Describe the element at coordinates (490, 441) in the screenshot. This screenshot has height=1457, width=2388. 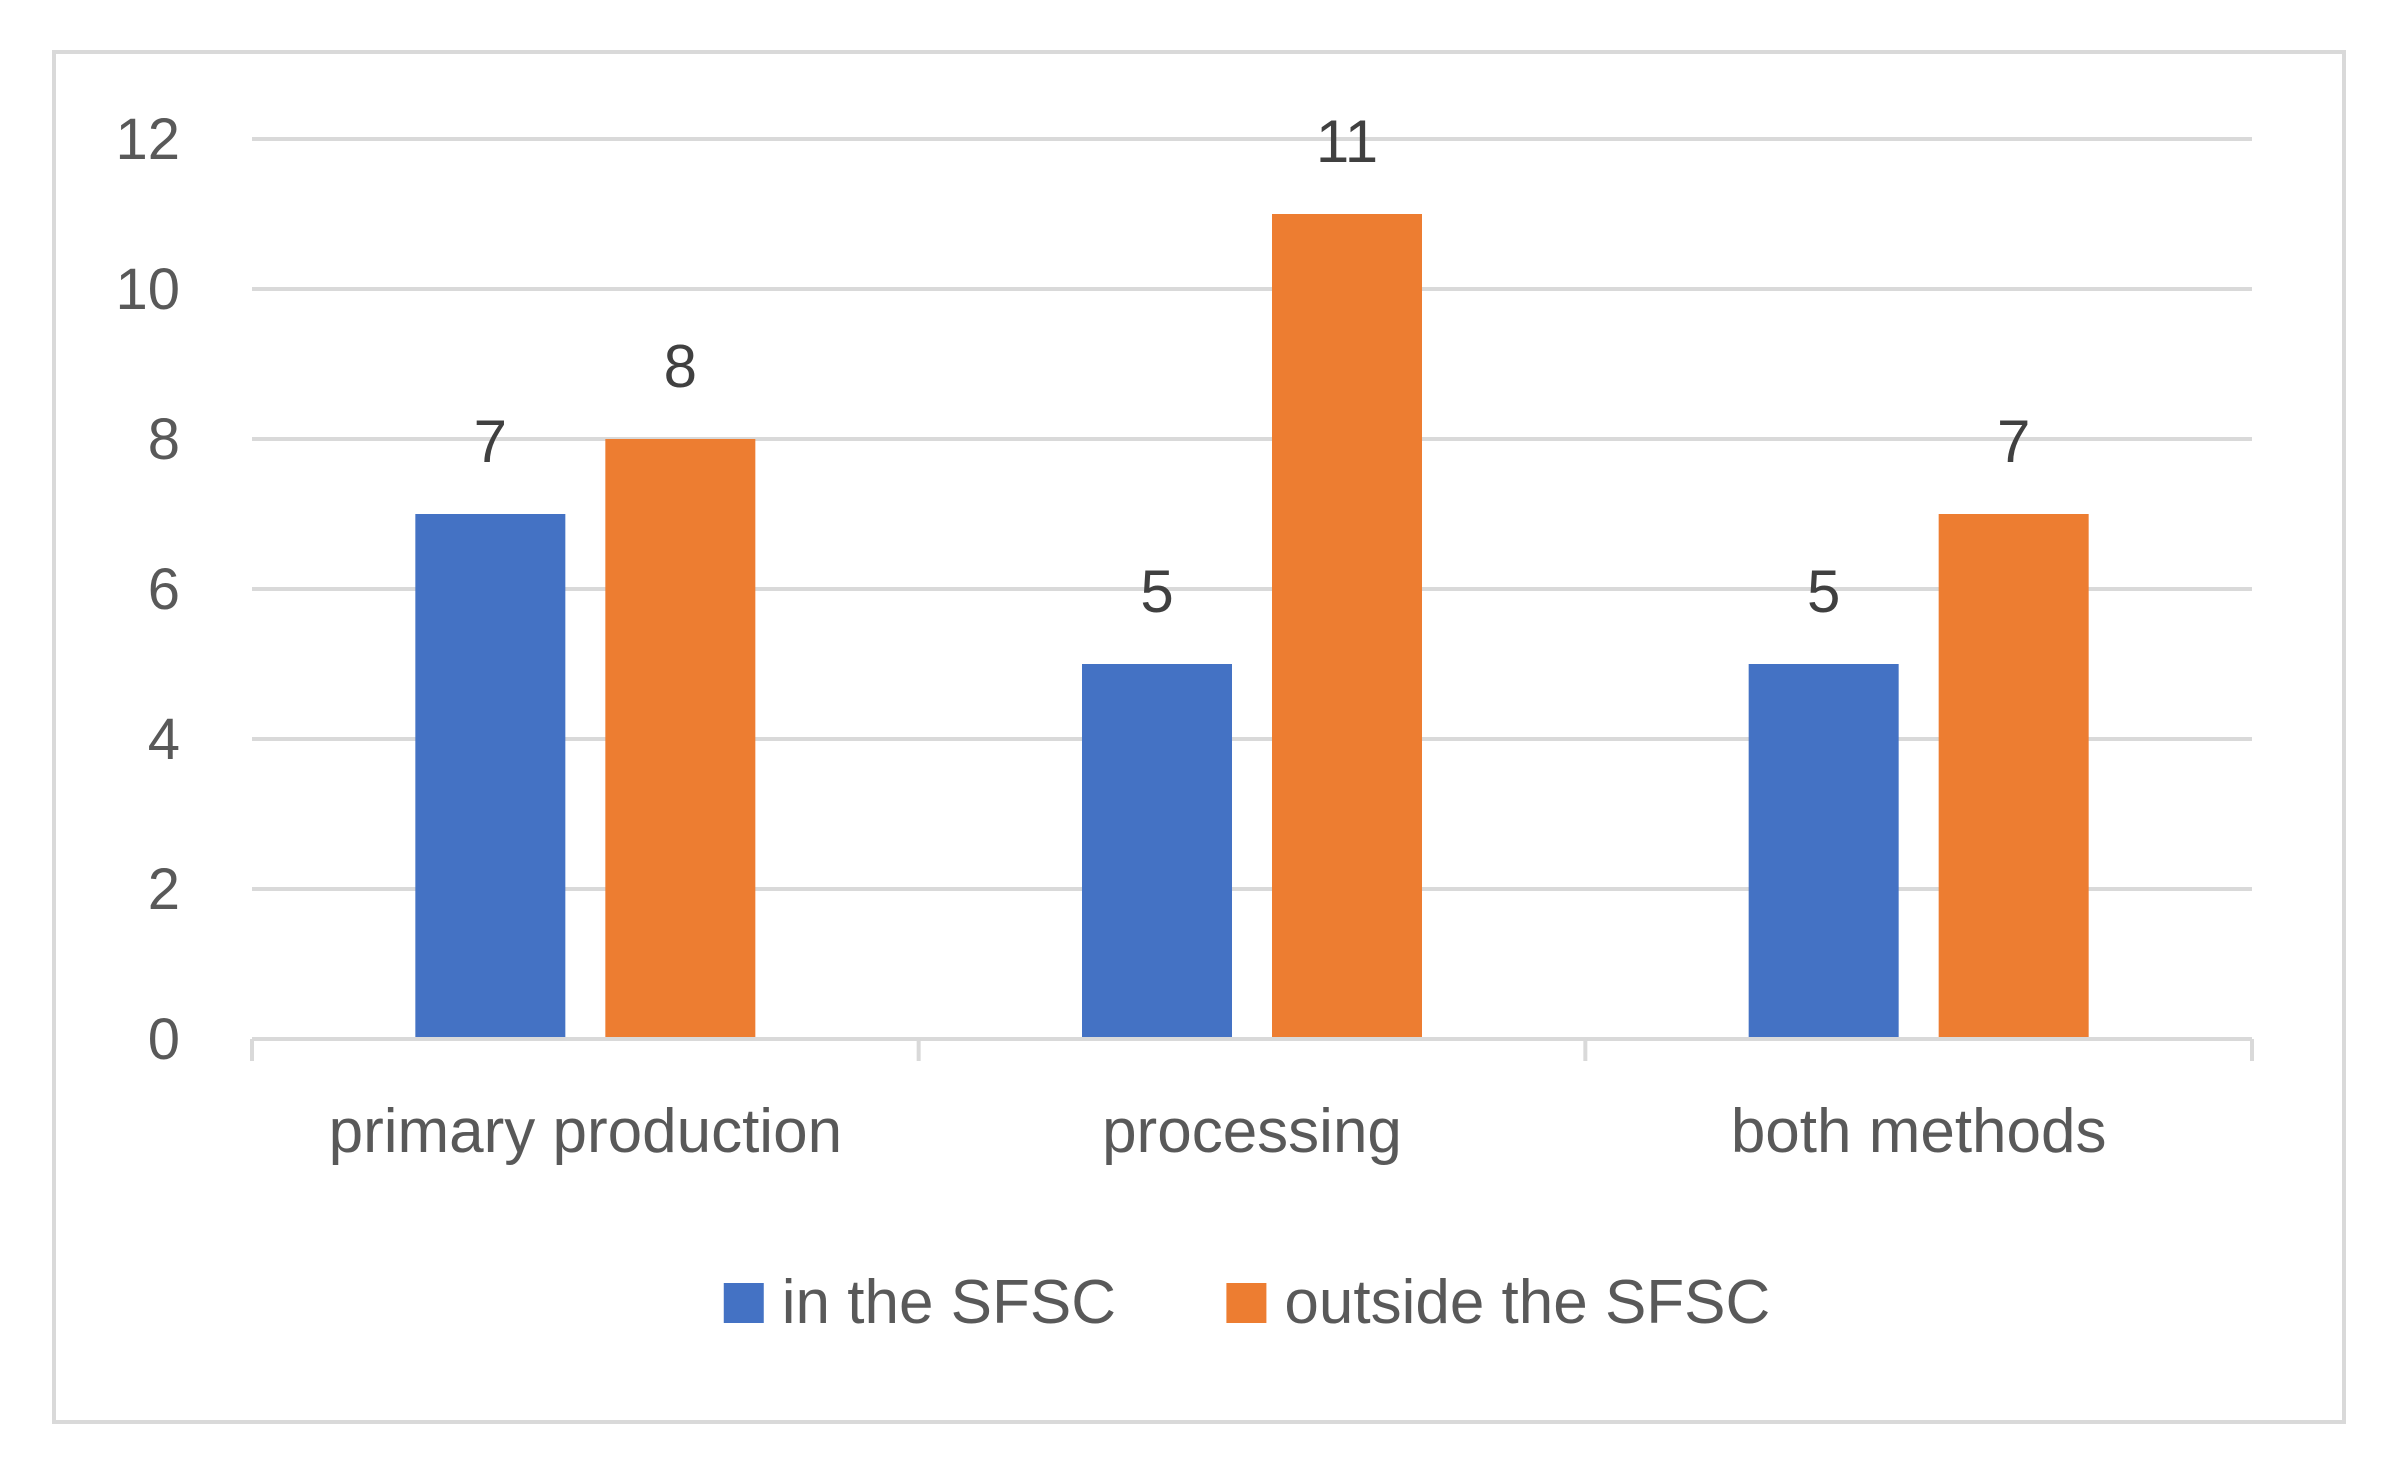
I see `data-label-in-the-sfsc-primary-production: 7` at that location.